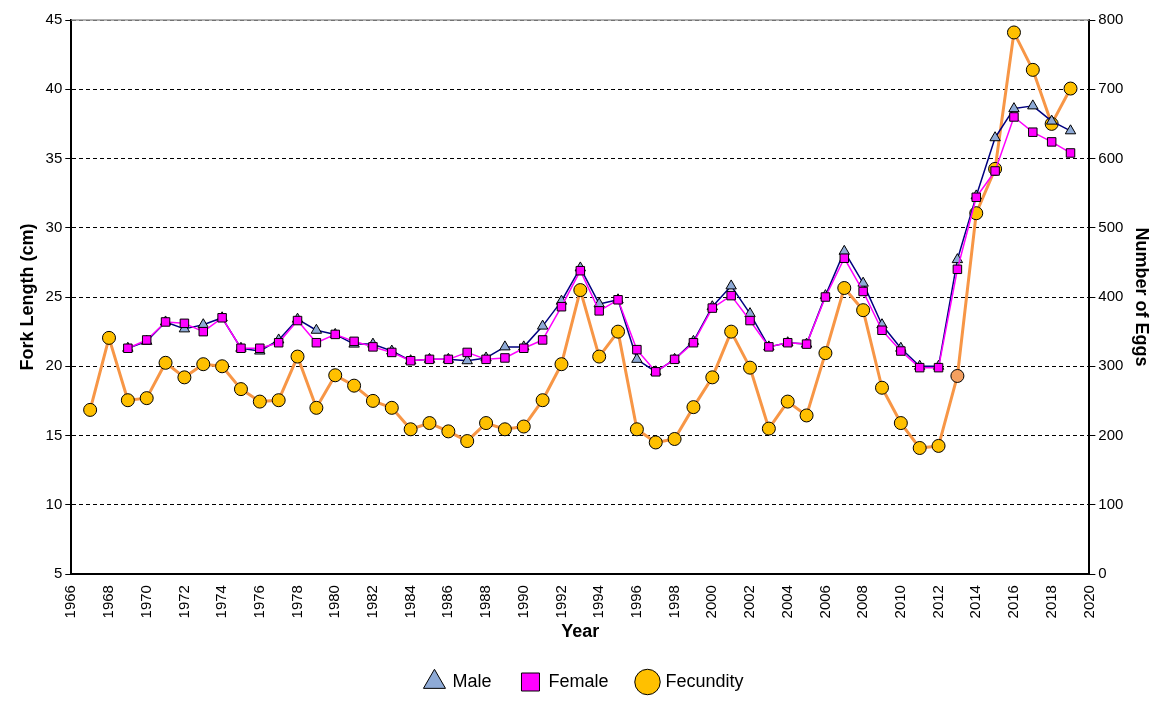 The width and height of the screenshot is (1174, 709). What do you see at coordinates (1111, 365) in the screenshot?
I see `y2-tick-label: 300` at bounding box center [1111, 365].